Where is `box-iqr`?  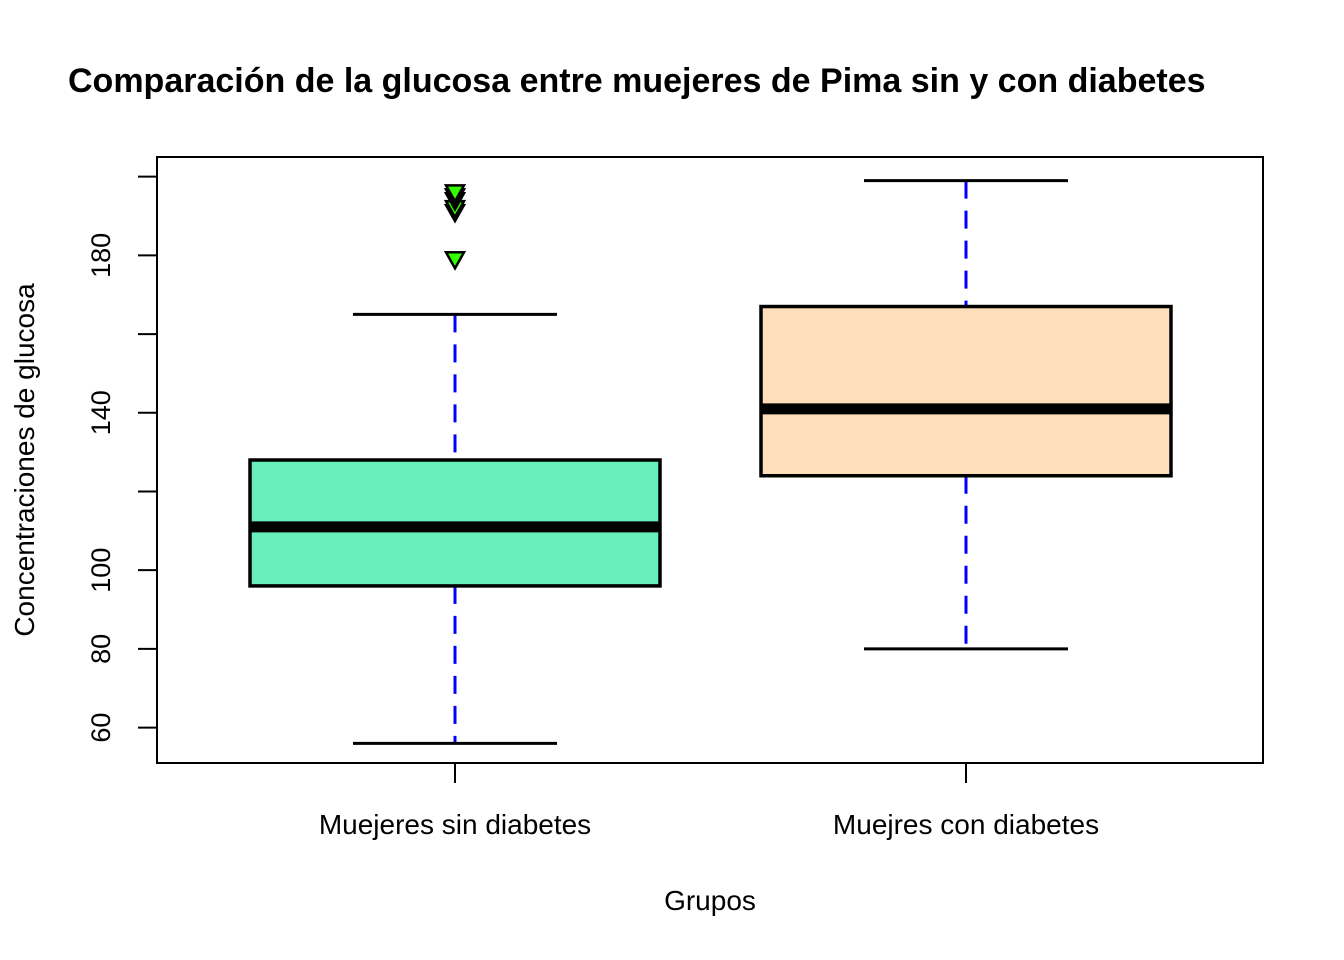
box-iqr is located at coordinates (966, 391).